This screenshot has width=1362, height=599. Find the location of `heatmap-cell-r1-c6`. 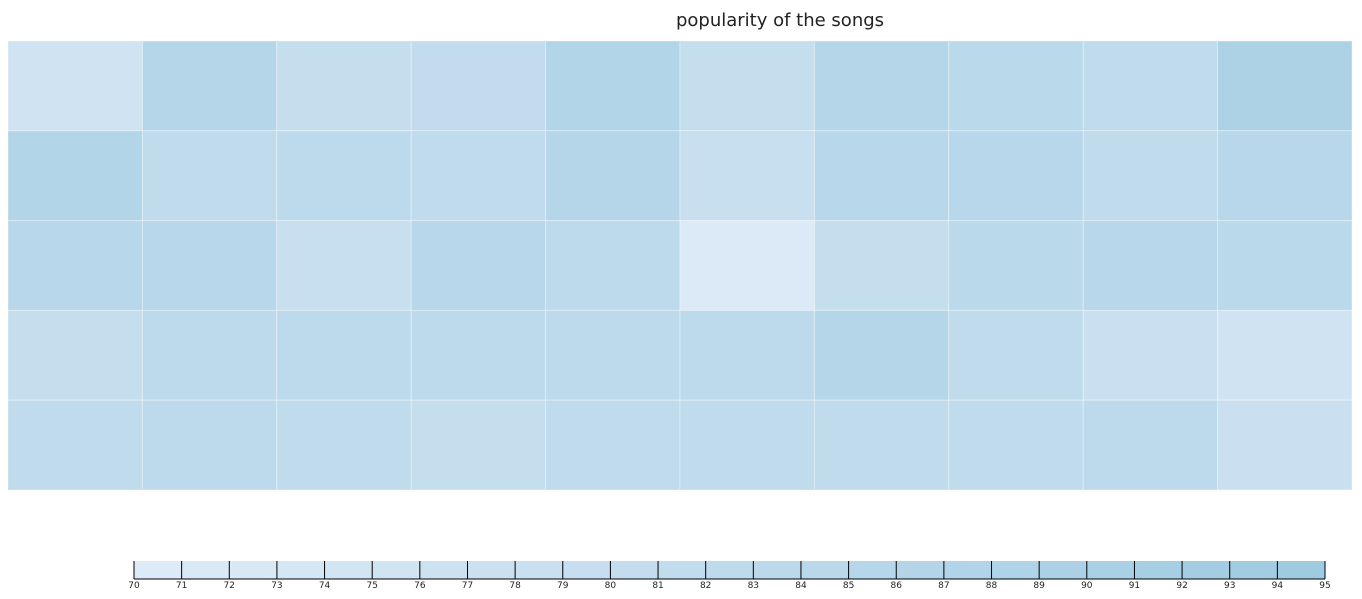

heatmap-cell-r1-c6 is located at coordinates (747, 86).